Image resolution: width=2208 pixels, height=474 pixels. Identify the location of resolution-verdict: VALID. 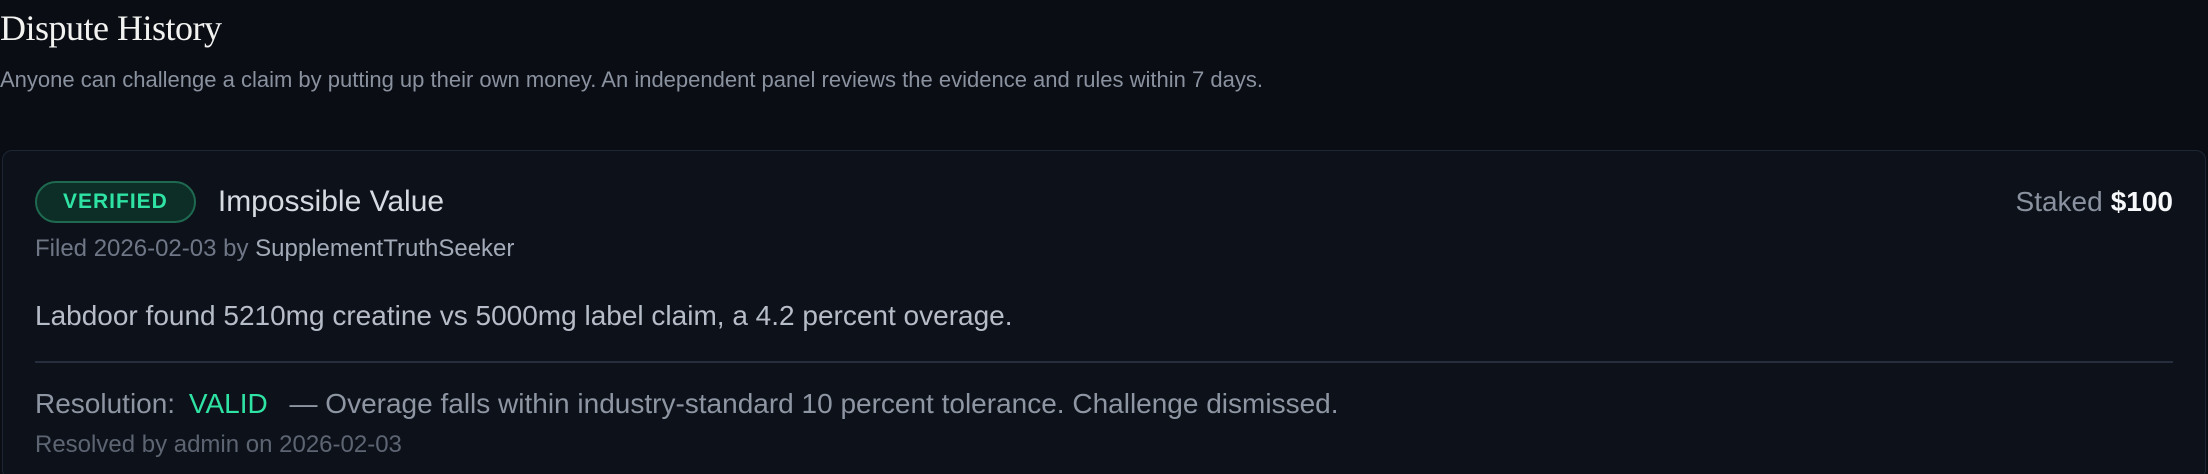
(228, 403).